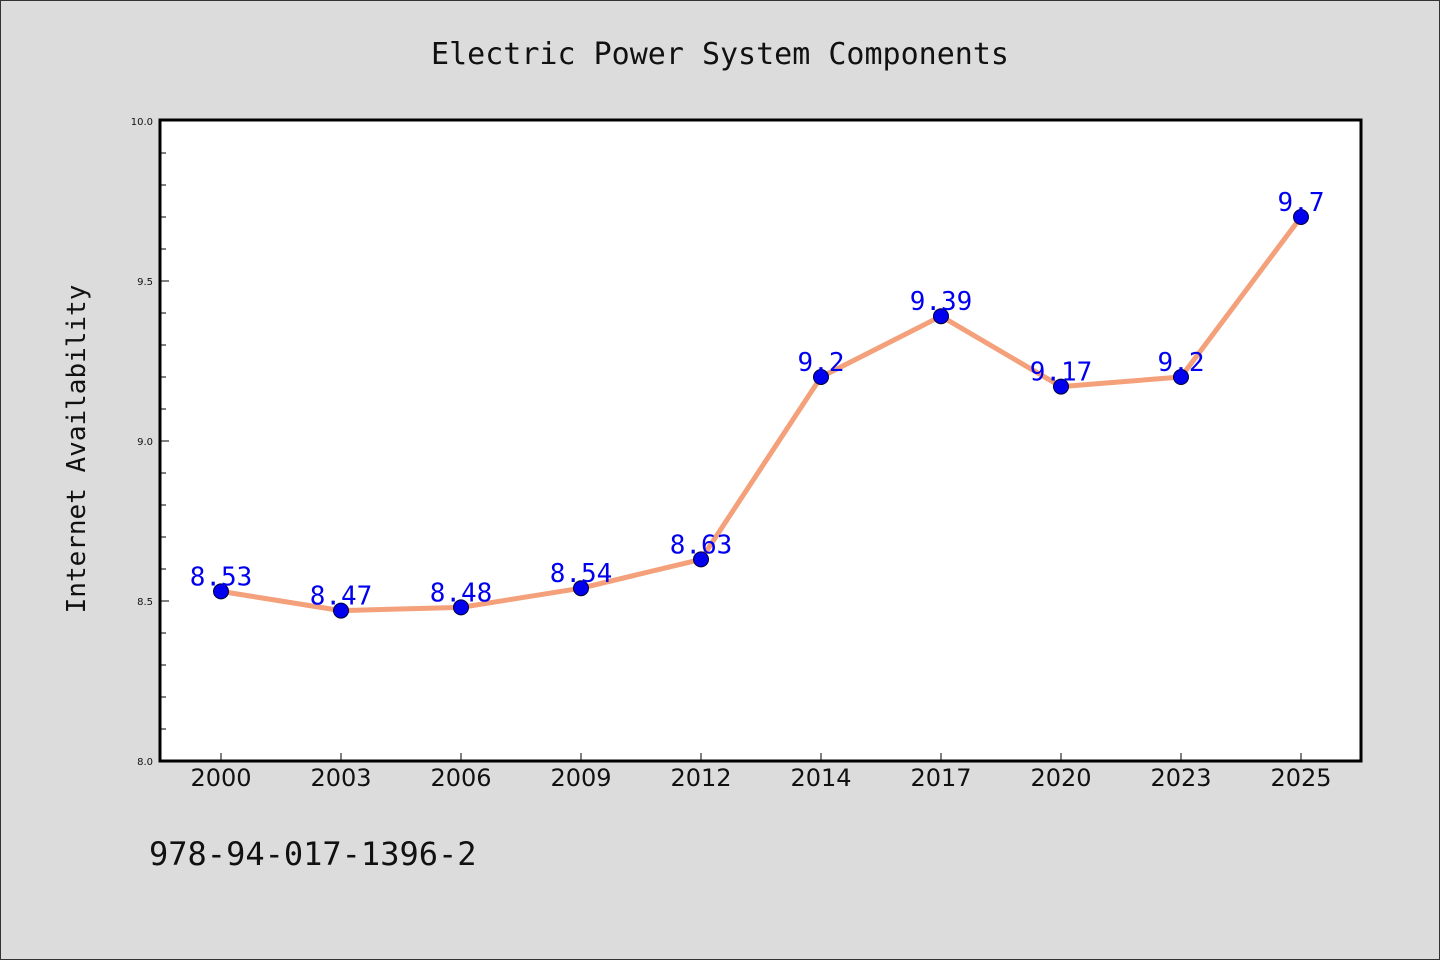  What do you see at coordinates (145, 602) in the screenshot?
I see `y-tick-label: 8.5` at bounding box center [145, 602].